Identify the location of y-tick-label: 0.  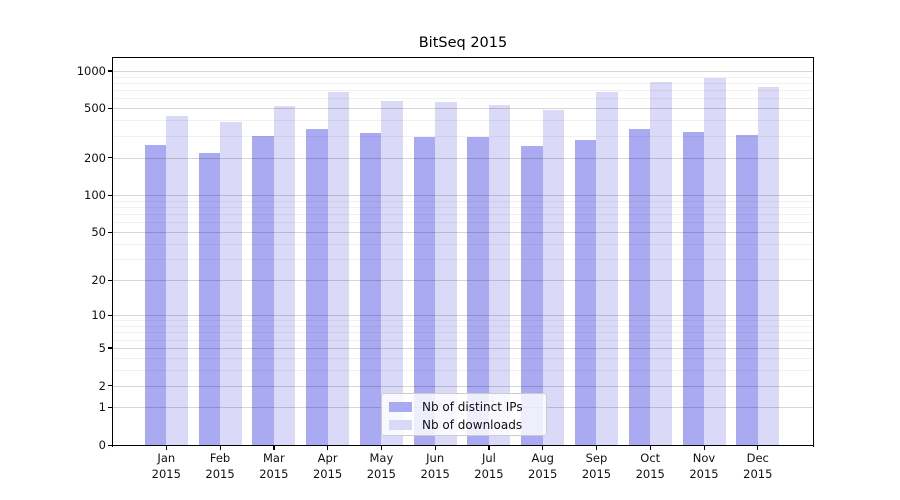
(102, 445).